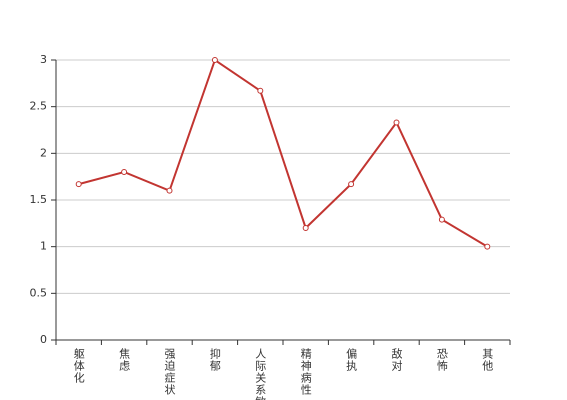  I want to click on x-tick-label: 偏执, so click(351, 359).